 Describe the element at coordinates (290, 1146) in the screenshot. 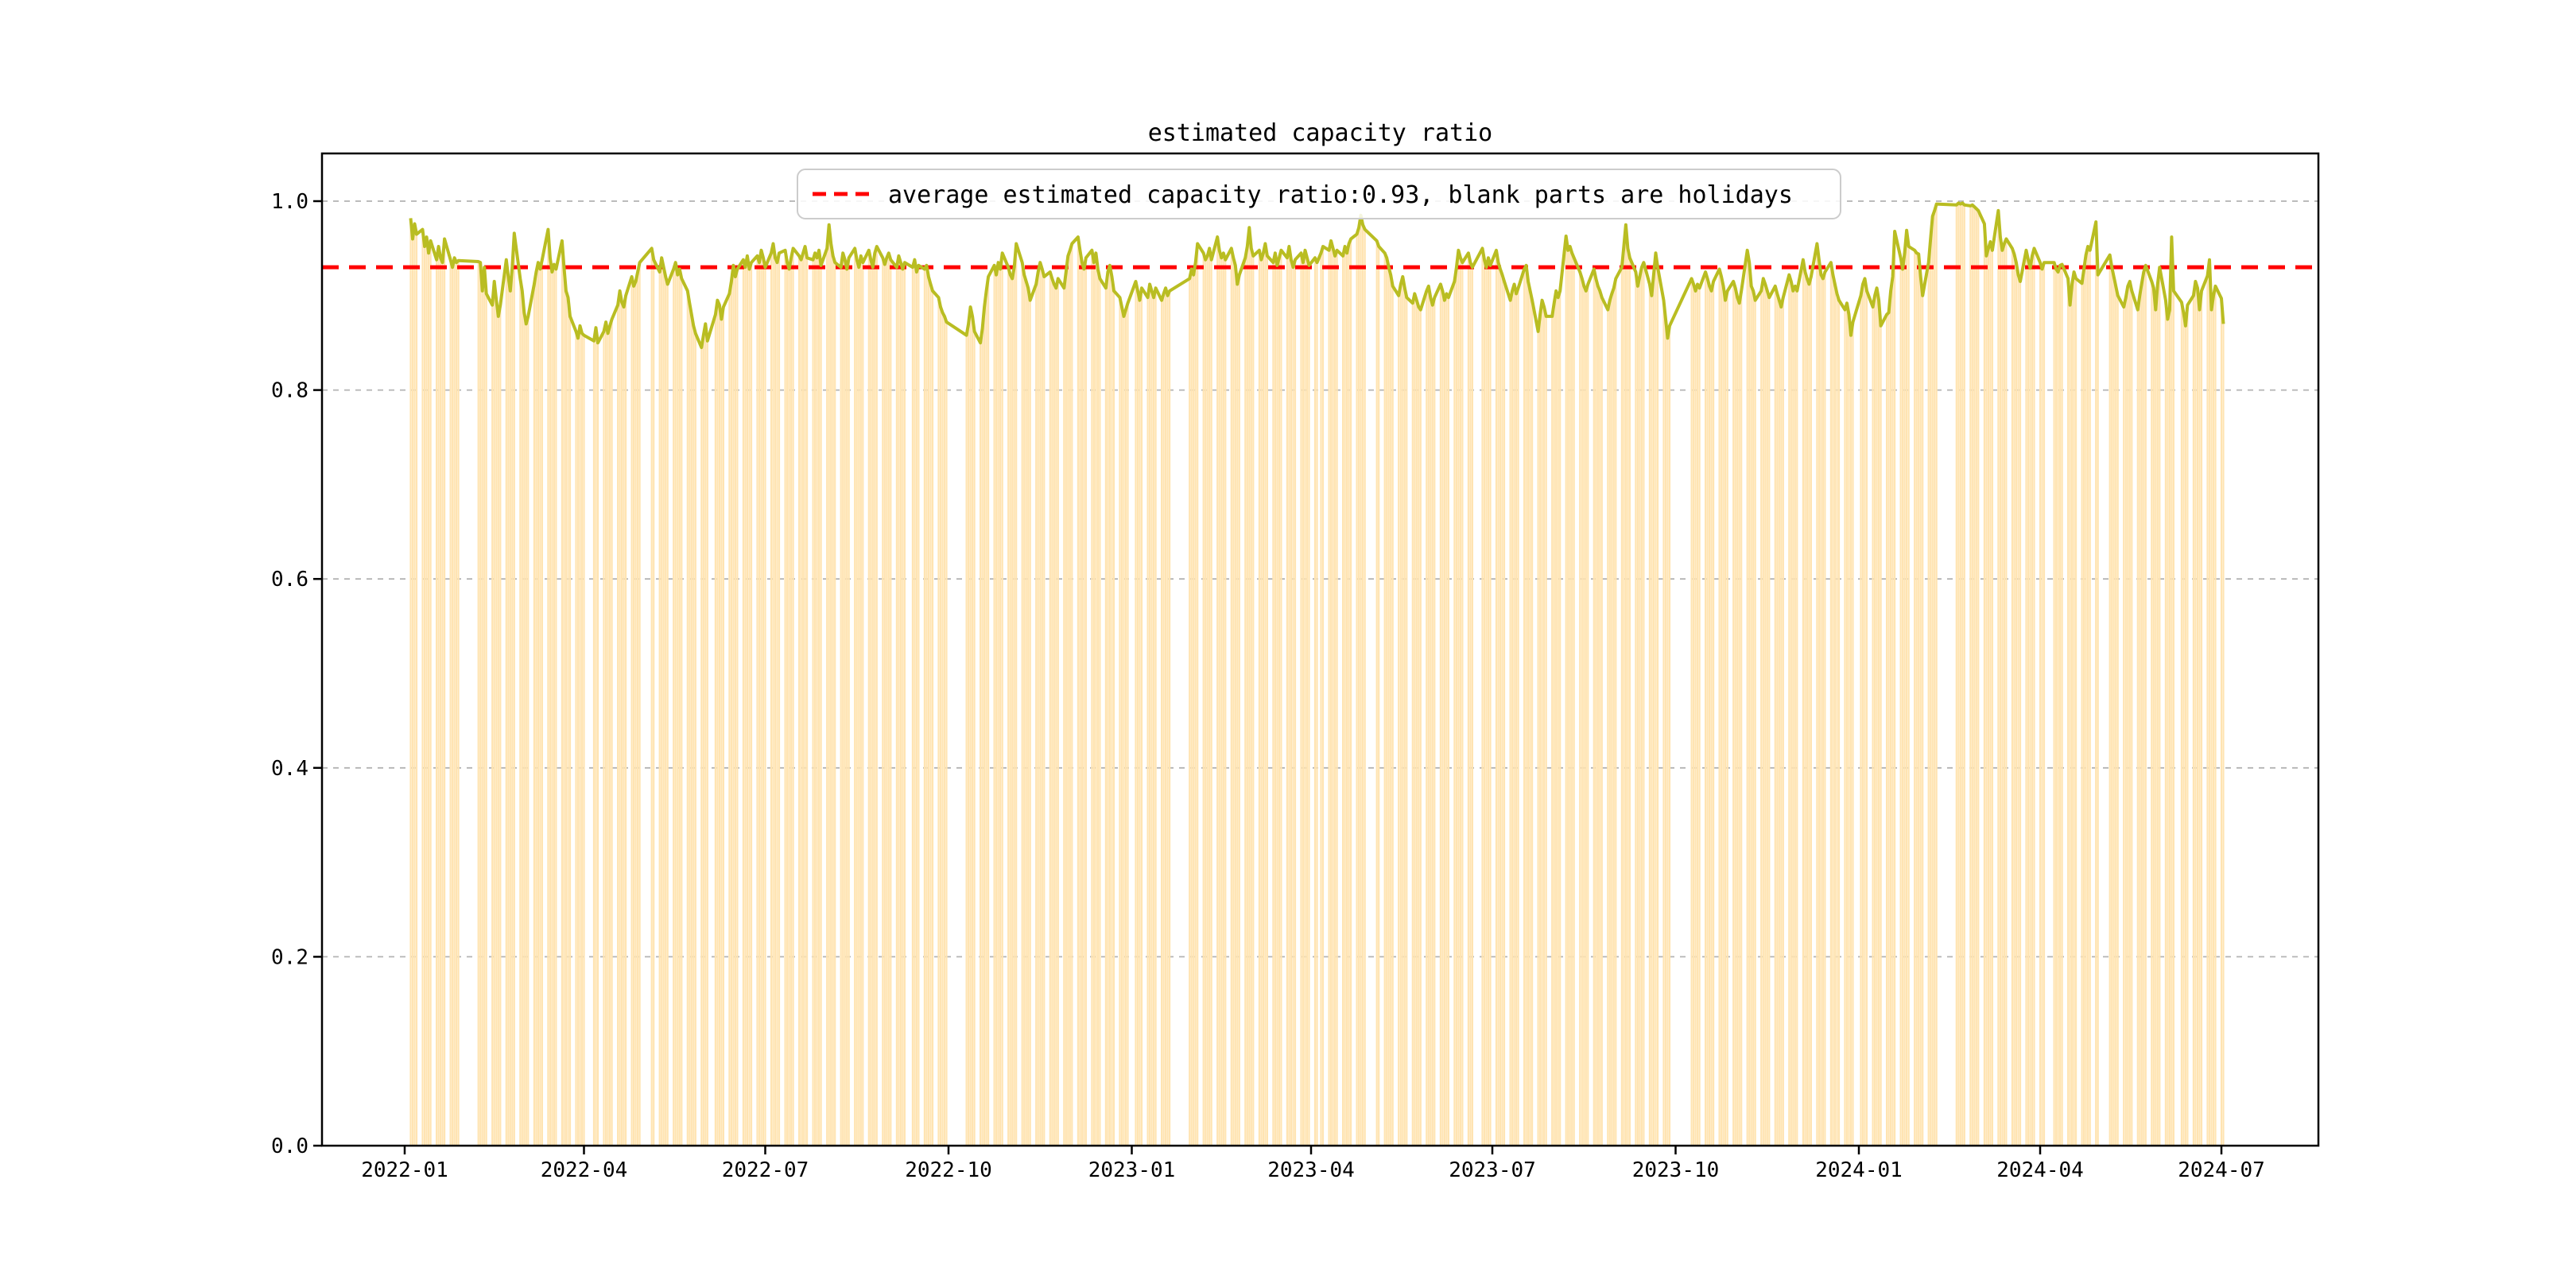

I see `y-tick-label: 0.0` at that location.